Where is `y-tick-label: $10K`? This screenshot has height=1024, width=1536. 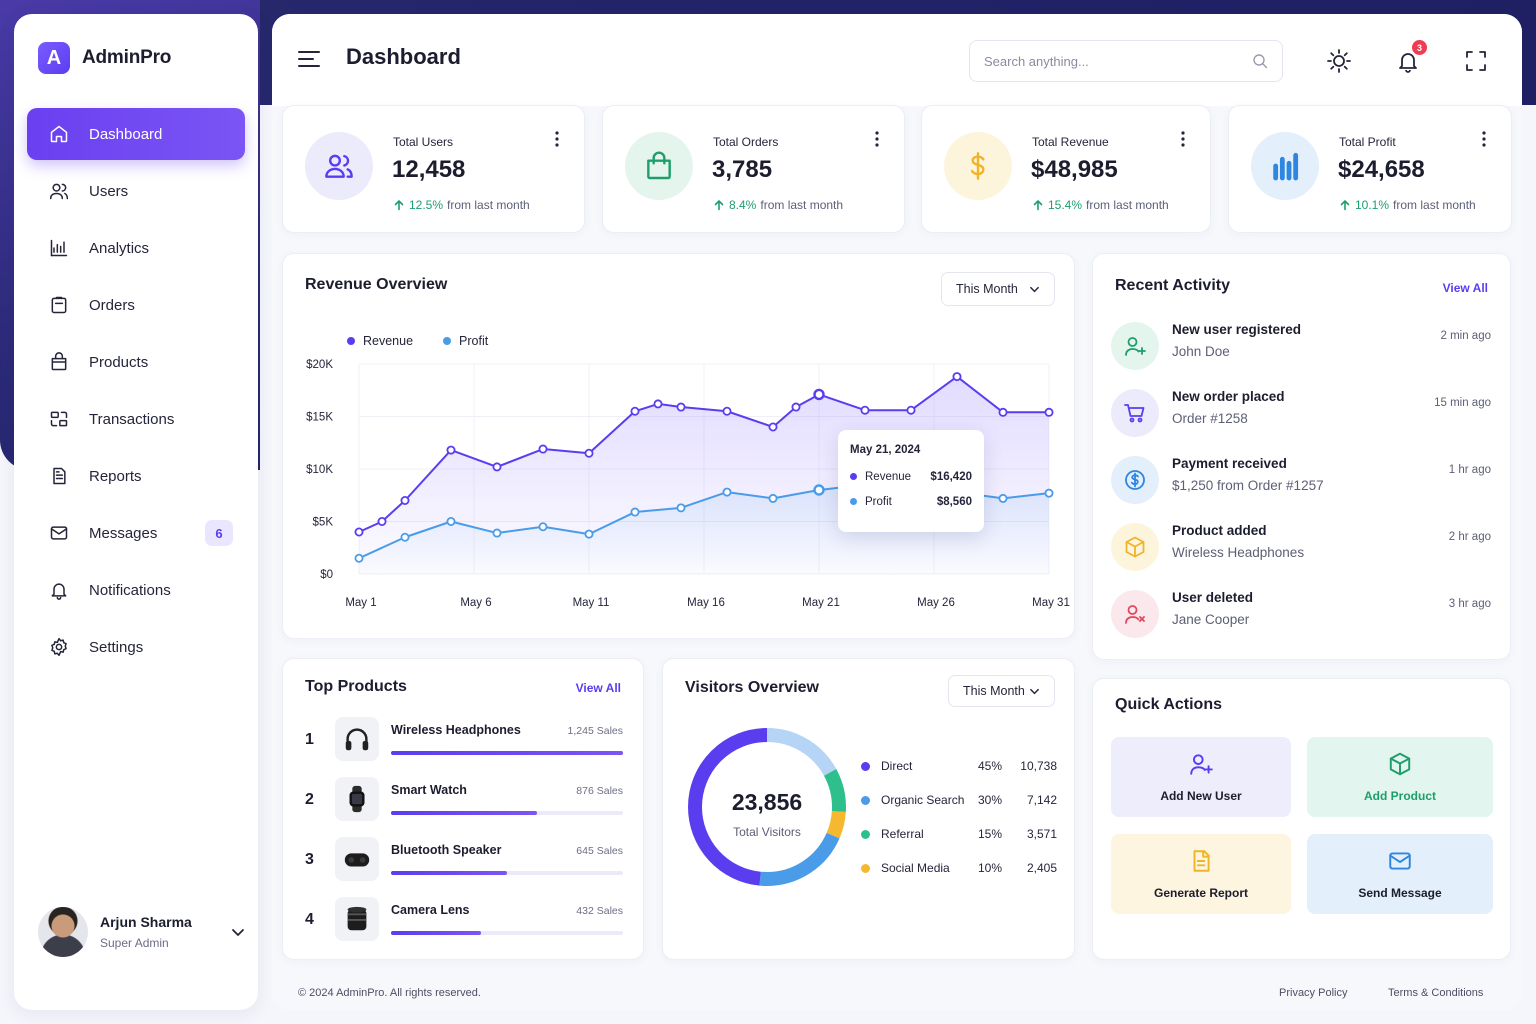
y-tick-label: $10K is located at coordinates (319, 470).